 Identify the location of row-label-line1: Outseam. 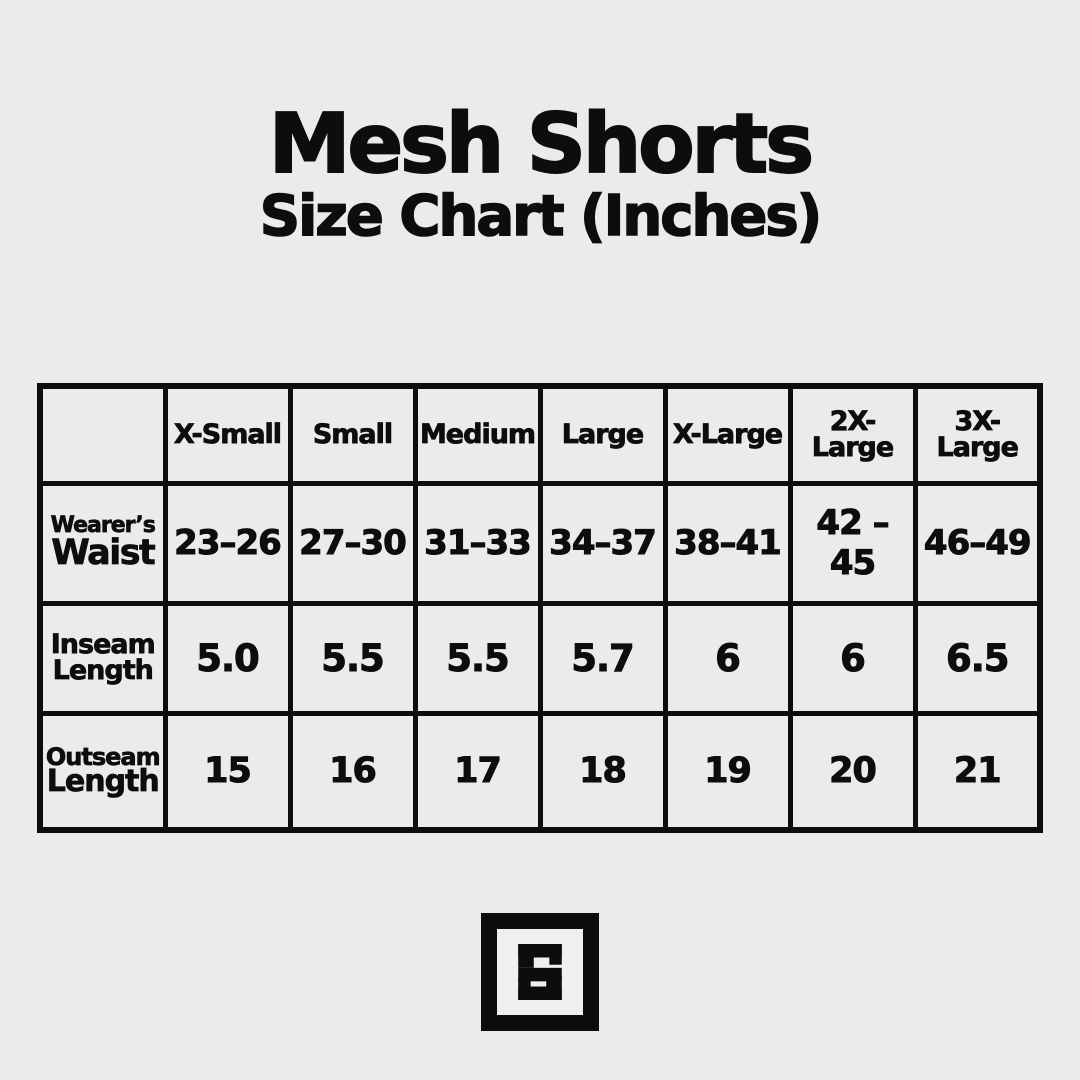
(103, 756).